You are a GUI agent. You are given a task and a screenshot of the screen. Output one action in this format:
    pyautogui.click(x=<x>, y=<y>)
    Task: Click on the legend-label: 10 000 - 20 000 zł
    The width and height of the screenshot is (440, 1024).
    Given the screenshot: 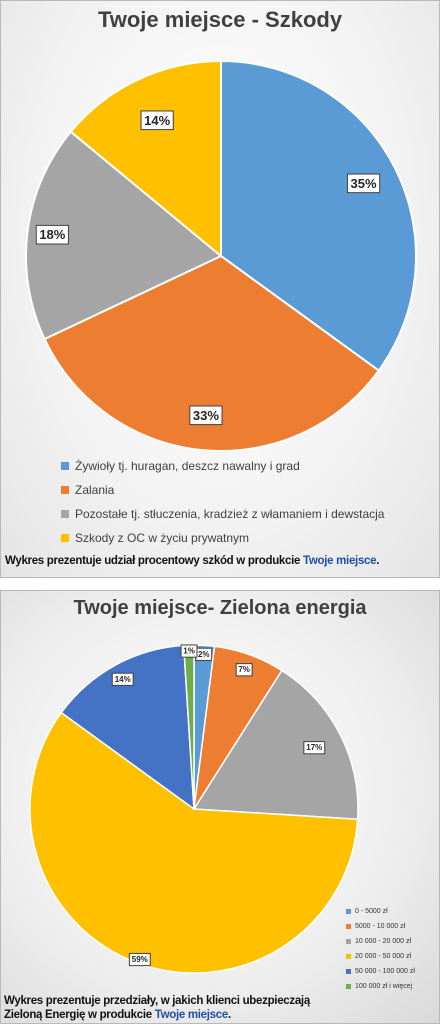 What is the action you would take?
    pyautogui.click(x=383, y=941)
    